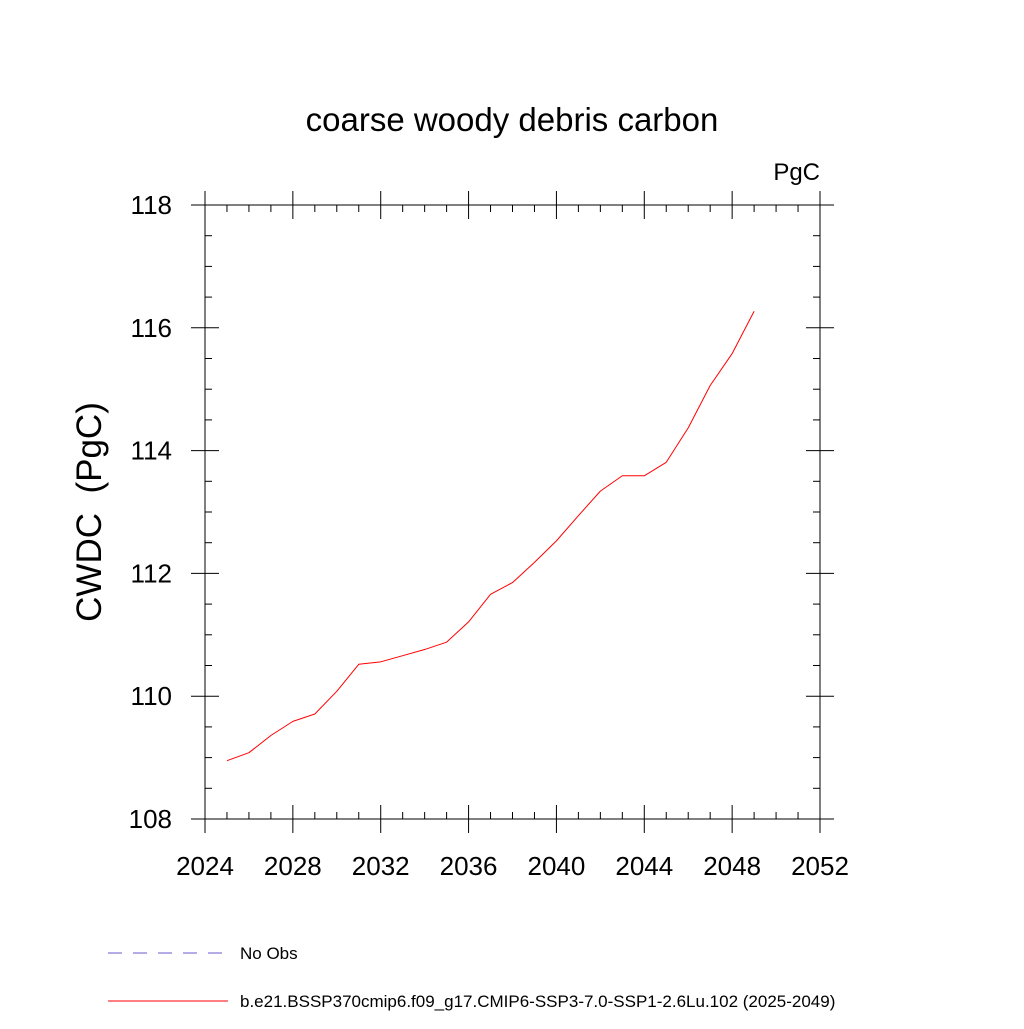 The height and width of the screenshot is (1029, 1024). What do you see at coordinates (89, 512) in the screenshot?
I see `y-axis-label: CWDC (PgC)` at bounding box center [89, 512].